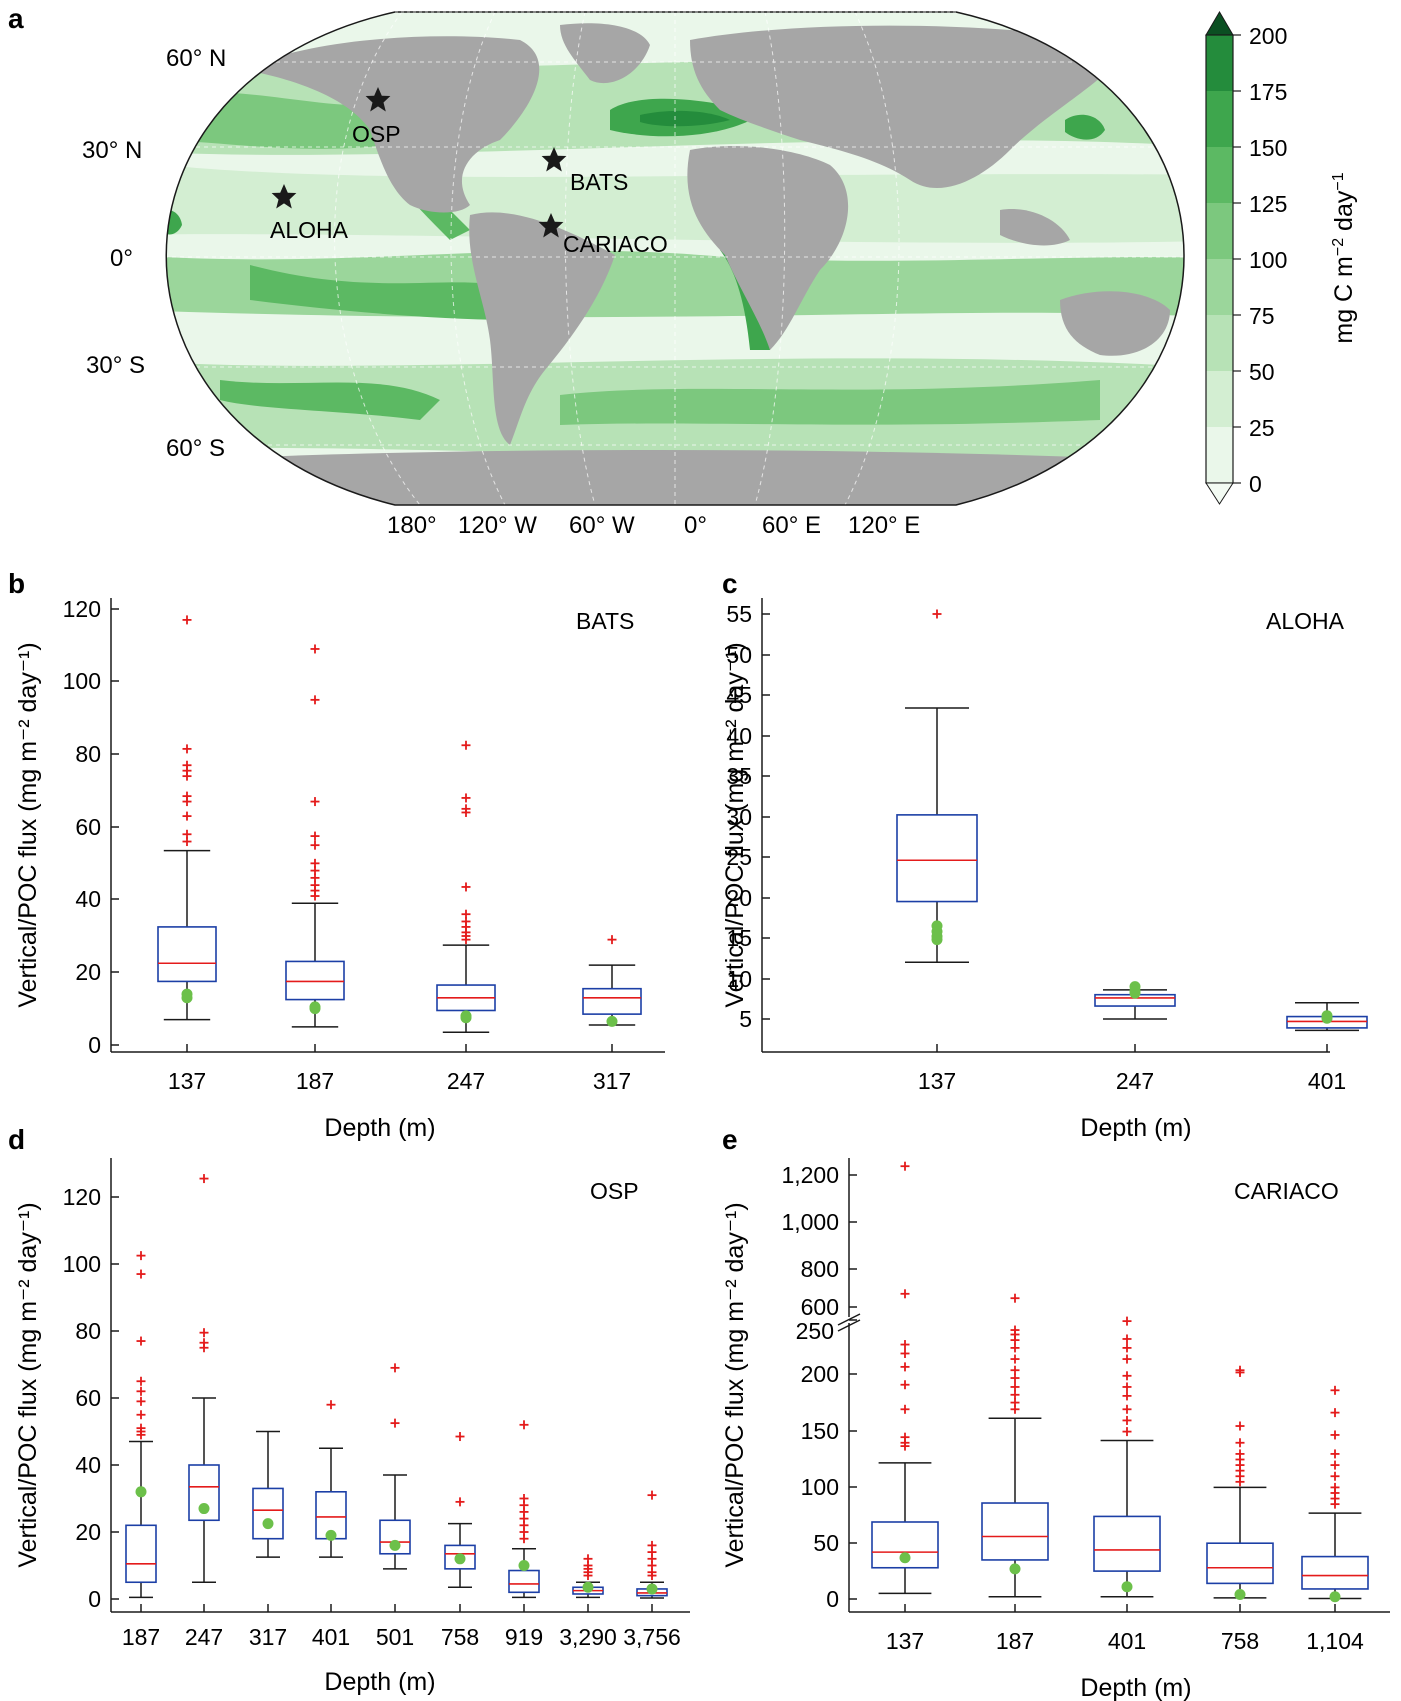  Describe the element at coordinates (91, 827) in the screenshot. I see `y-axis-b: 0 20 40 60 80 100 120` at that location.